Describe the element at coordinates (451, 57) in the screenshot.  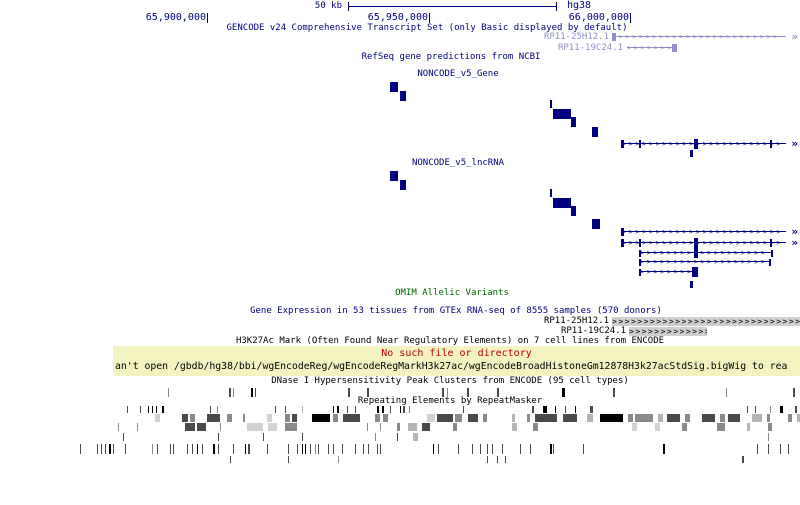
I see `track-title-refseq: RefSeq gene predictions from NCBI` at that location.